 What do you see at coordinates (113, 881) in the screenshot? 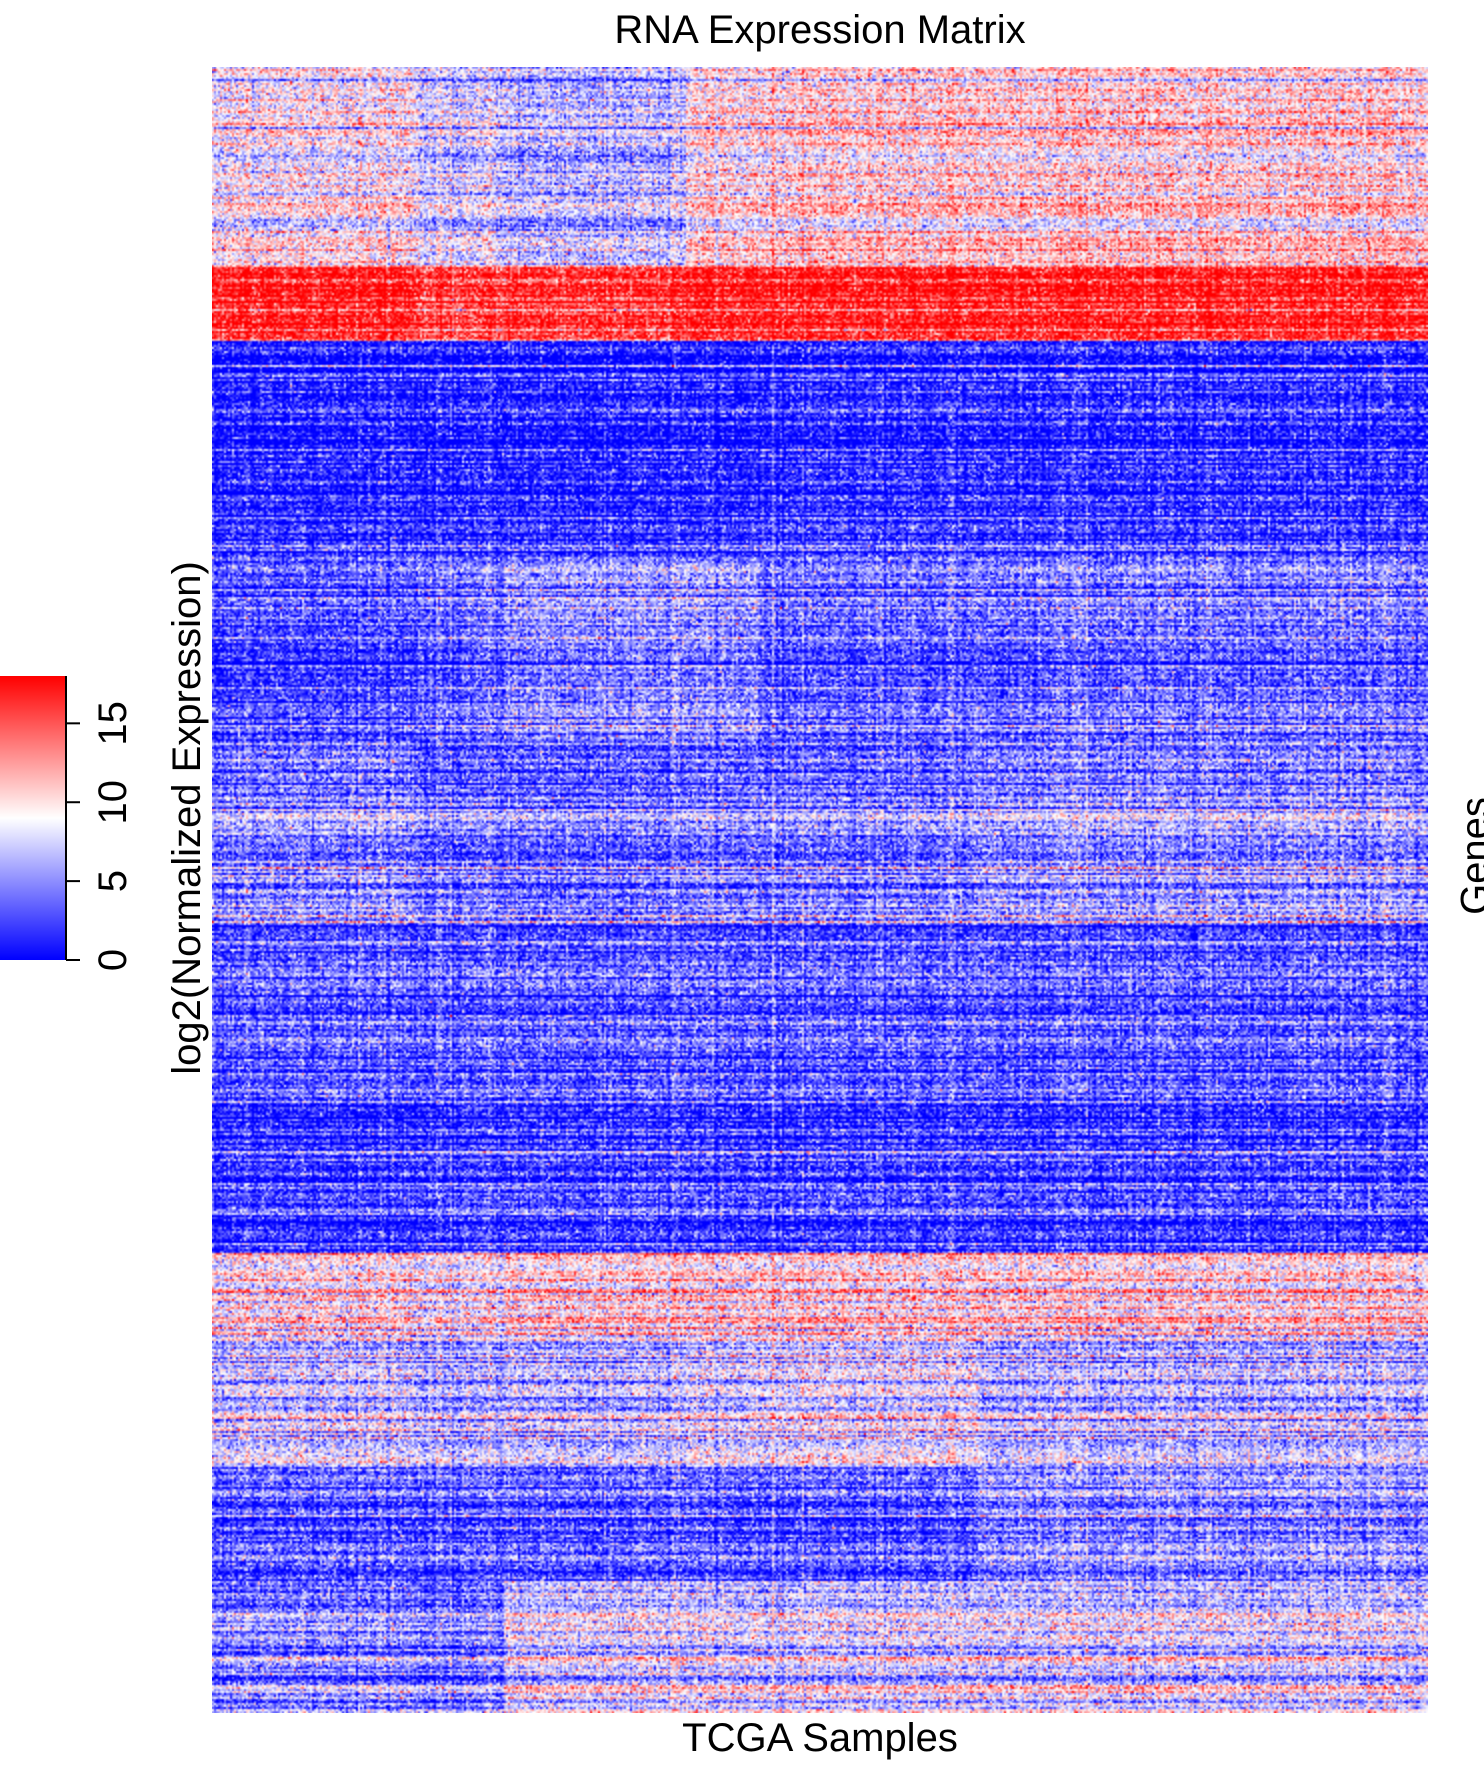
I see `colorbar-tick-label: 5` at bounding box center [113, 881].